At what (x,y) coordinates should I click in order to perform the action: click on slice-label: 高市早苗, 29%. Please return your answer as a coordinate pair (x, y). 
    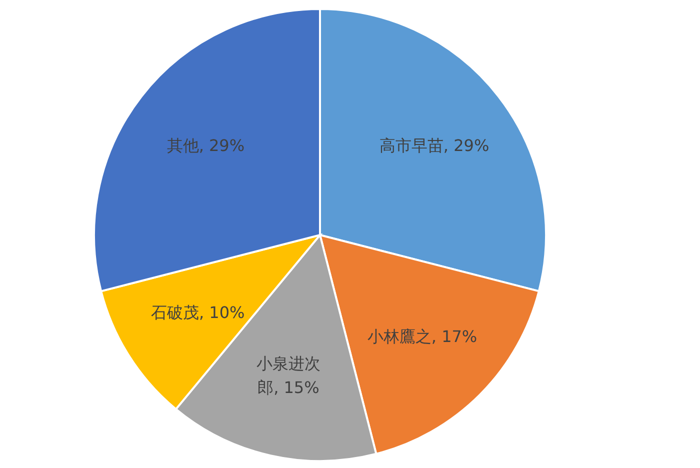
    Looking at the image, I should click on (434, 146).